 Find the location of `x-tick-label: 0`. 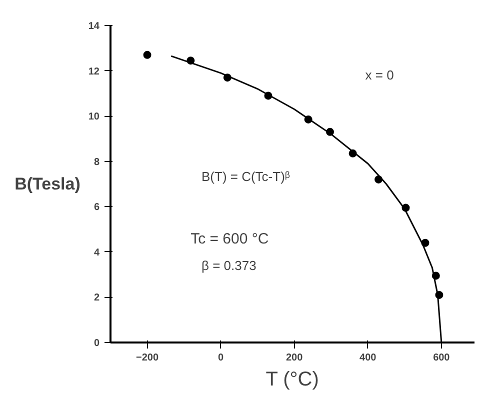

x-tick-label: 0 is located at coordinates (221, 358).